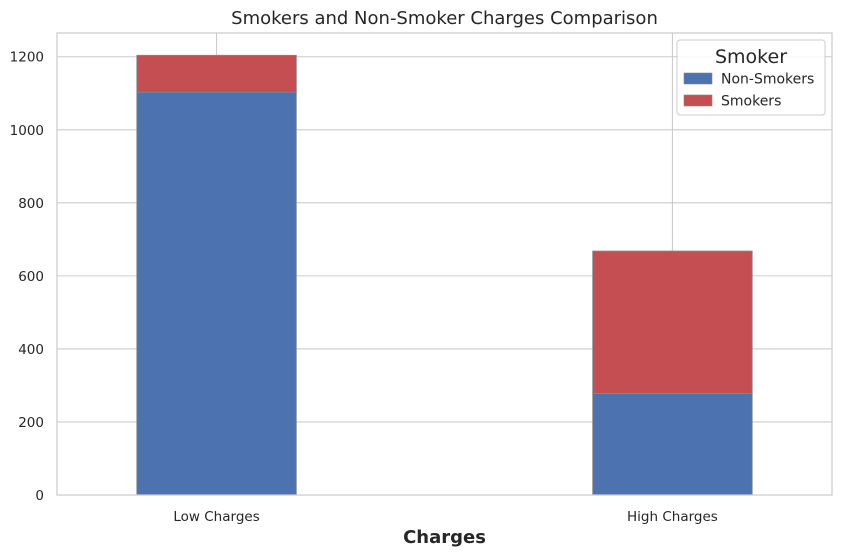  I want to click on y-tick-label: 400, so click(31, 350).